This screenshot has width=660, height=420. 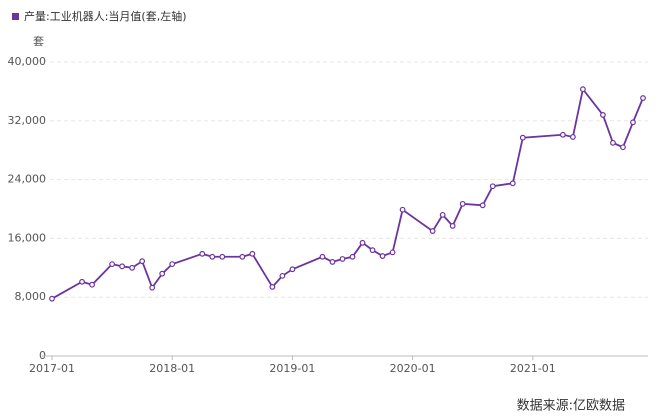 I want to click on y-tick-label: 40,000, so click(x=27, y=61).